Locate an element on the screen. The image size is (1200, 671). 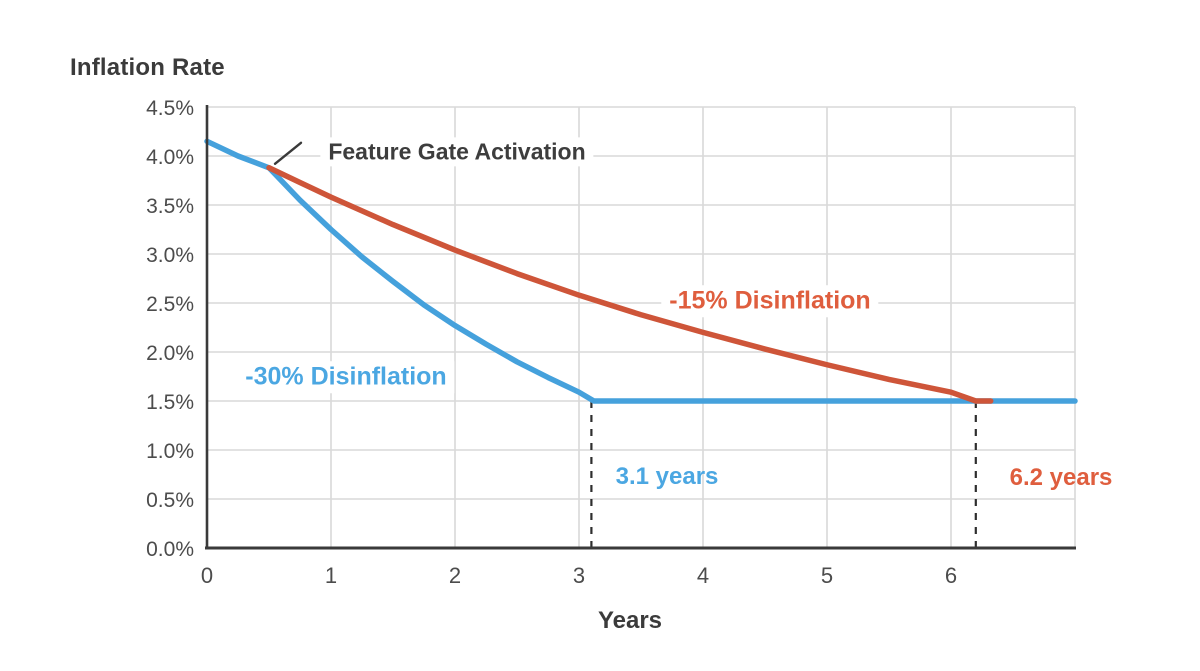
marker-label-3-1-years: 3.1 years is located at coordinates (667, 476).